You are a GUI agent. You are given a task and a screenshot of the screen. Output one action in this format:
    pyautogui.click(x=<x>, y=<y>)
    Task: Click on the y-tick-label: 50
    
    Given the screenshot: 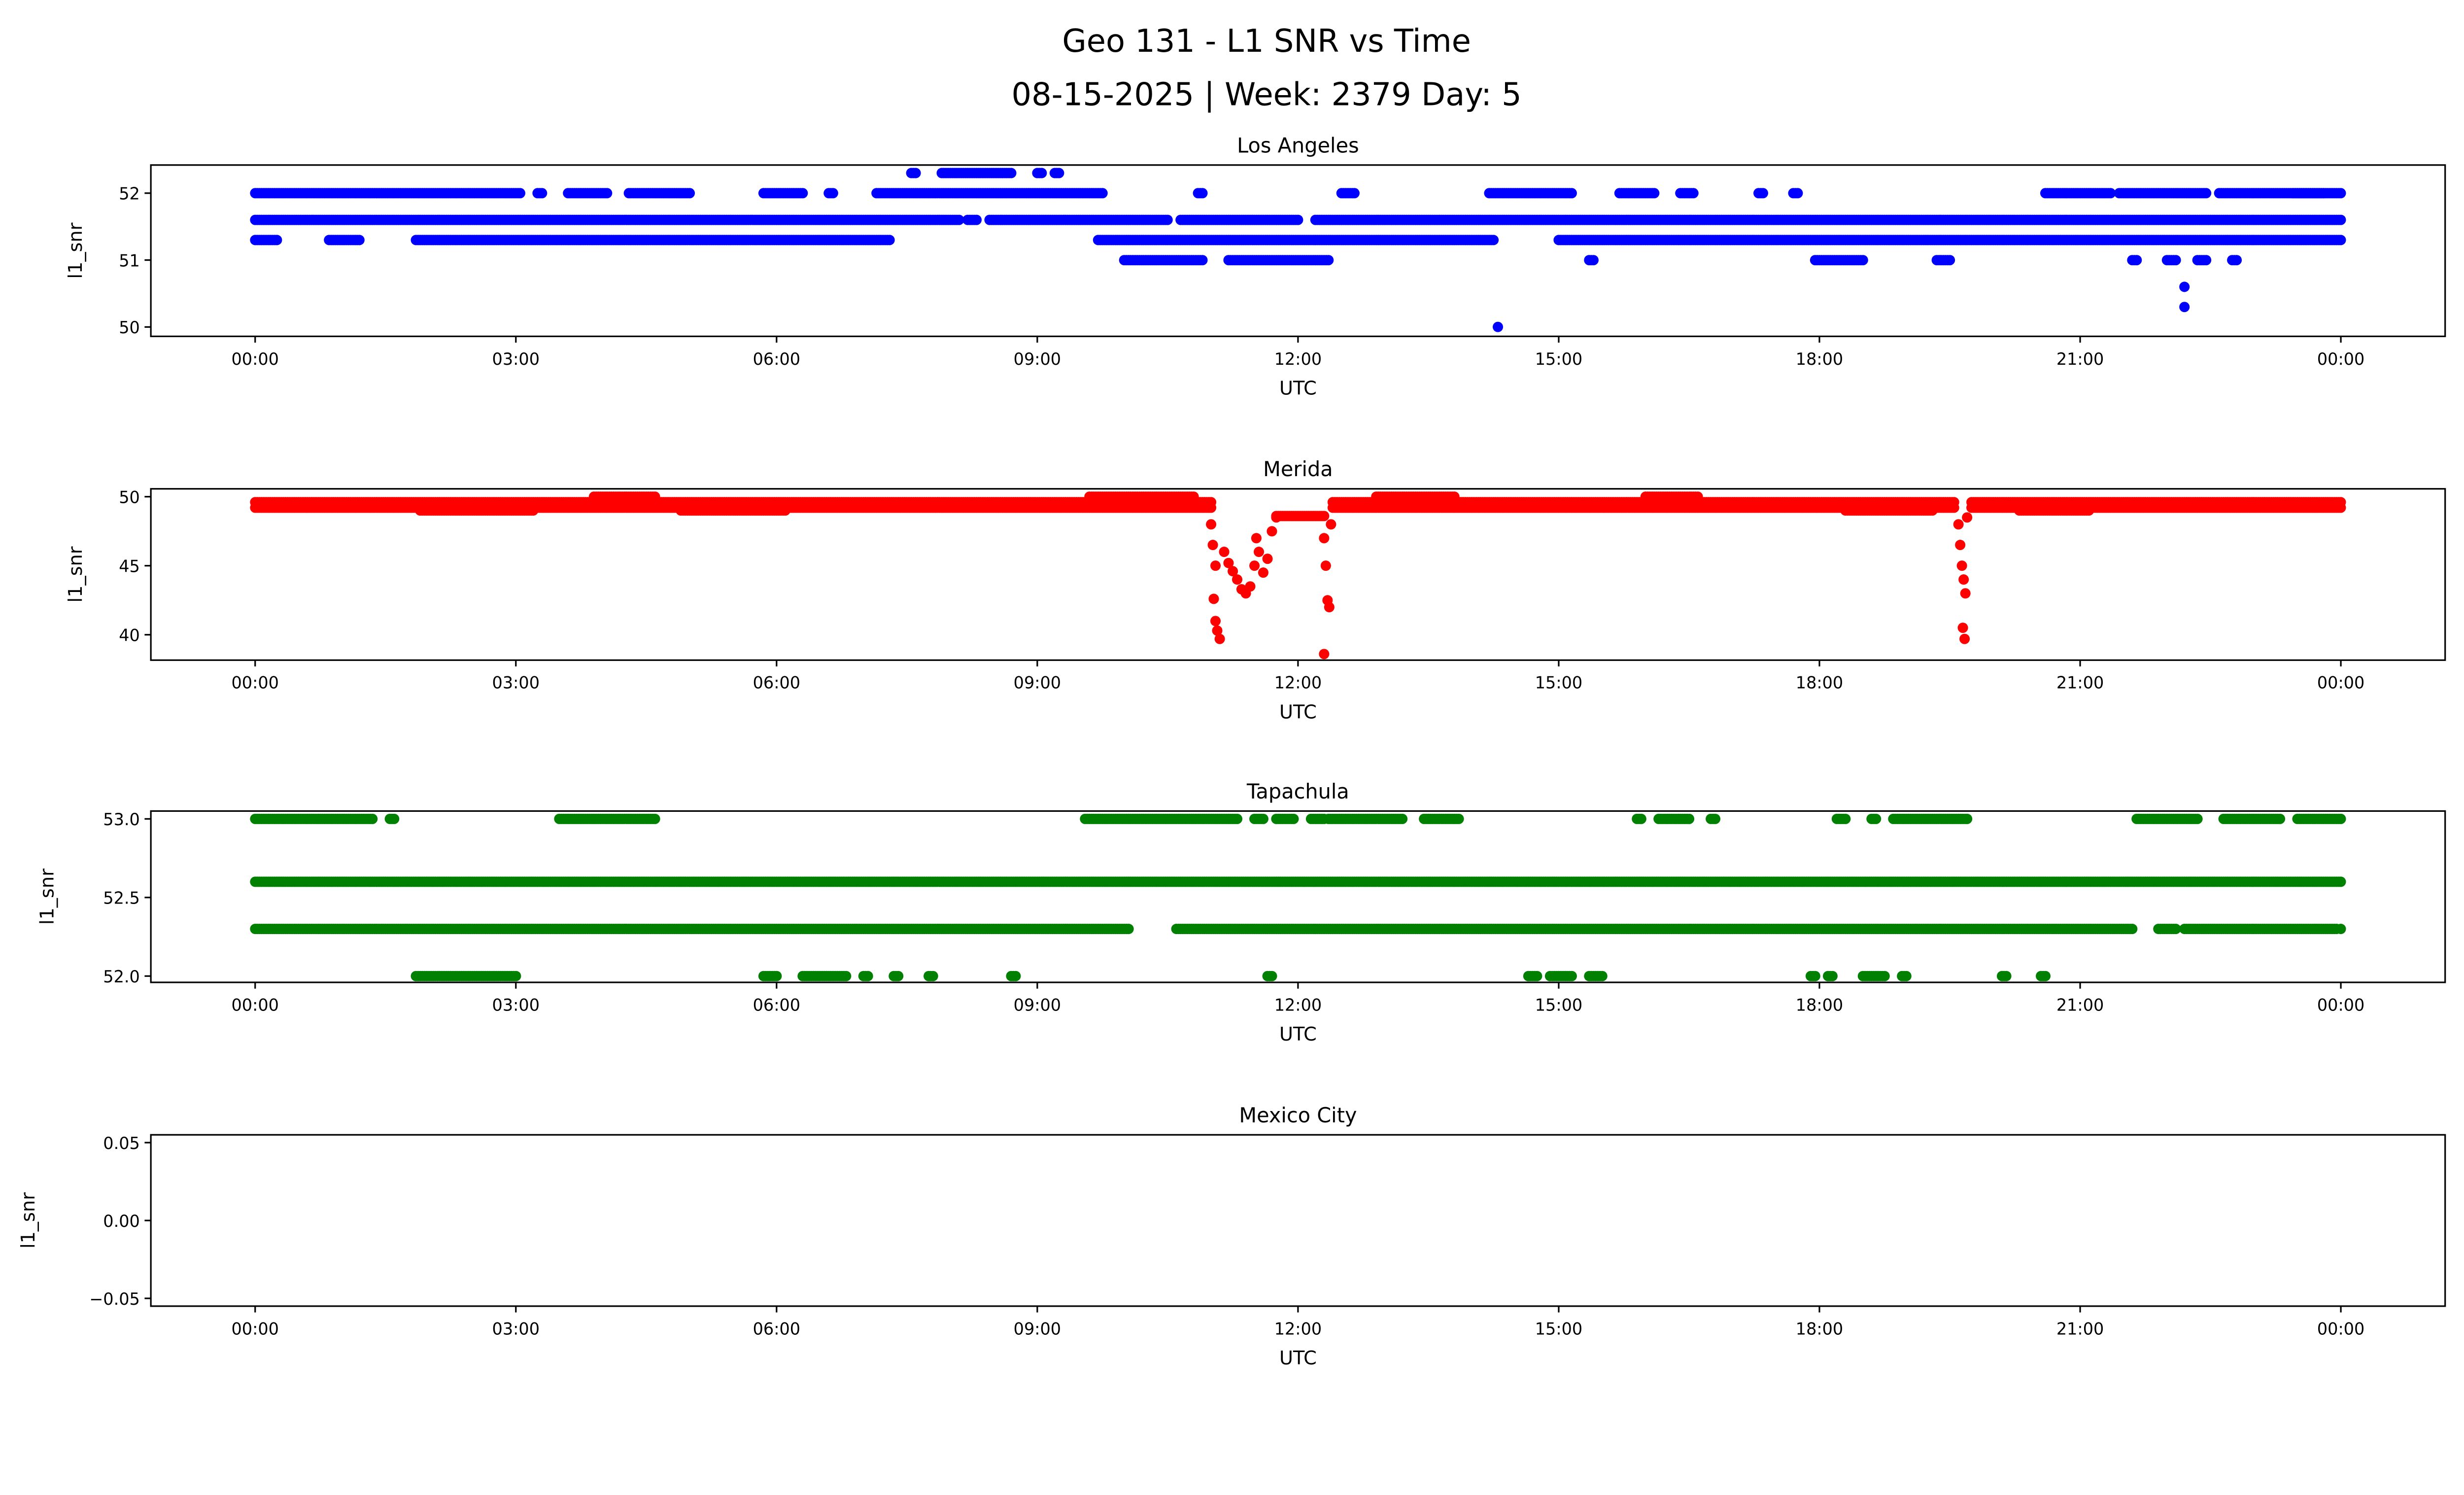 What is the action you would take?
    pyautogui.click(x=129, y=497)
    